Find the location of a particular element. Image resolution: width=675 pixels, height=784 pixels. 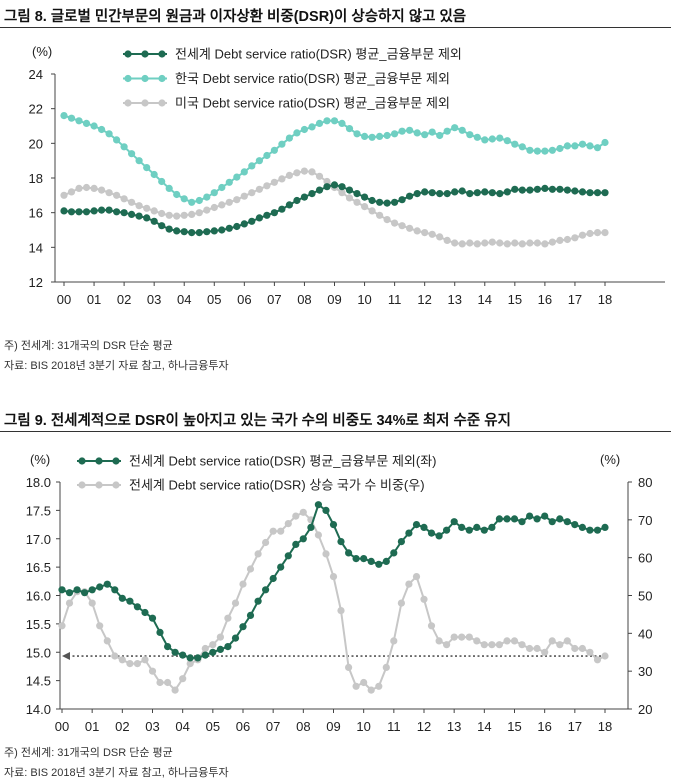

y-tick-label-left: 17.0 is located at coordinates (38, 539).